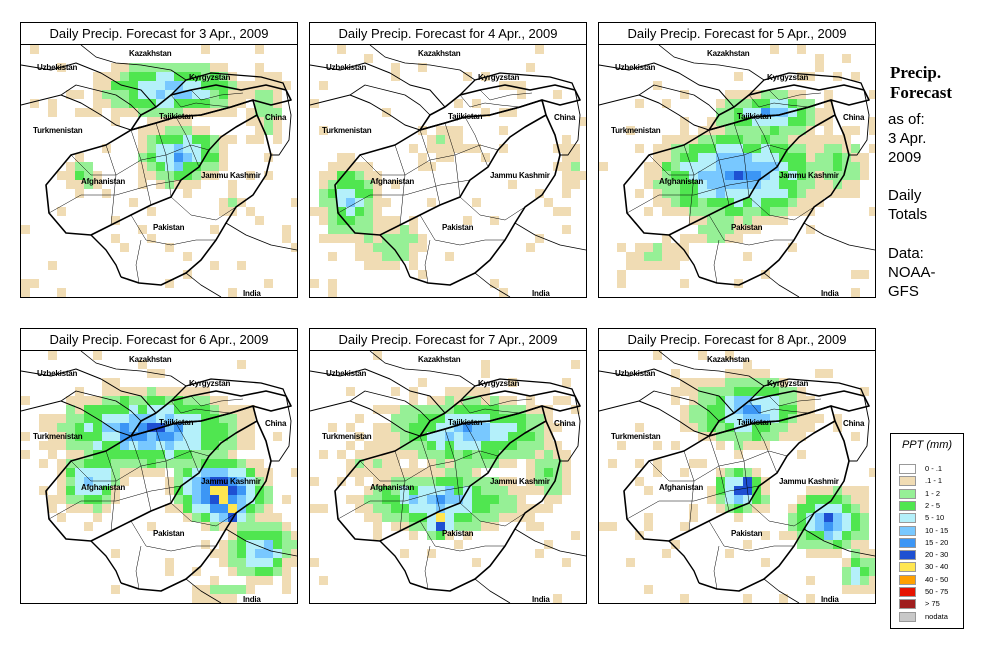  Describe the element at coordinates (937, 567) in the screenshot. I see `legend-label: 30 - 40` at that location.